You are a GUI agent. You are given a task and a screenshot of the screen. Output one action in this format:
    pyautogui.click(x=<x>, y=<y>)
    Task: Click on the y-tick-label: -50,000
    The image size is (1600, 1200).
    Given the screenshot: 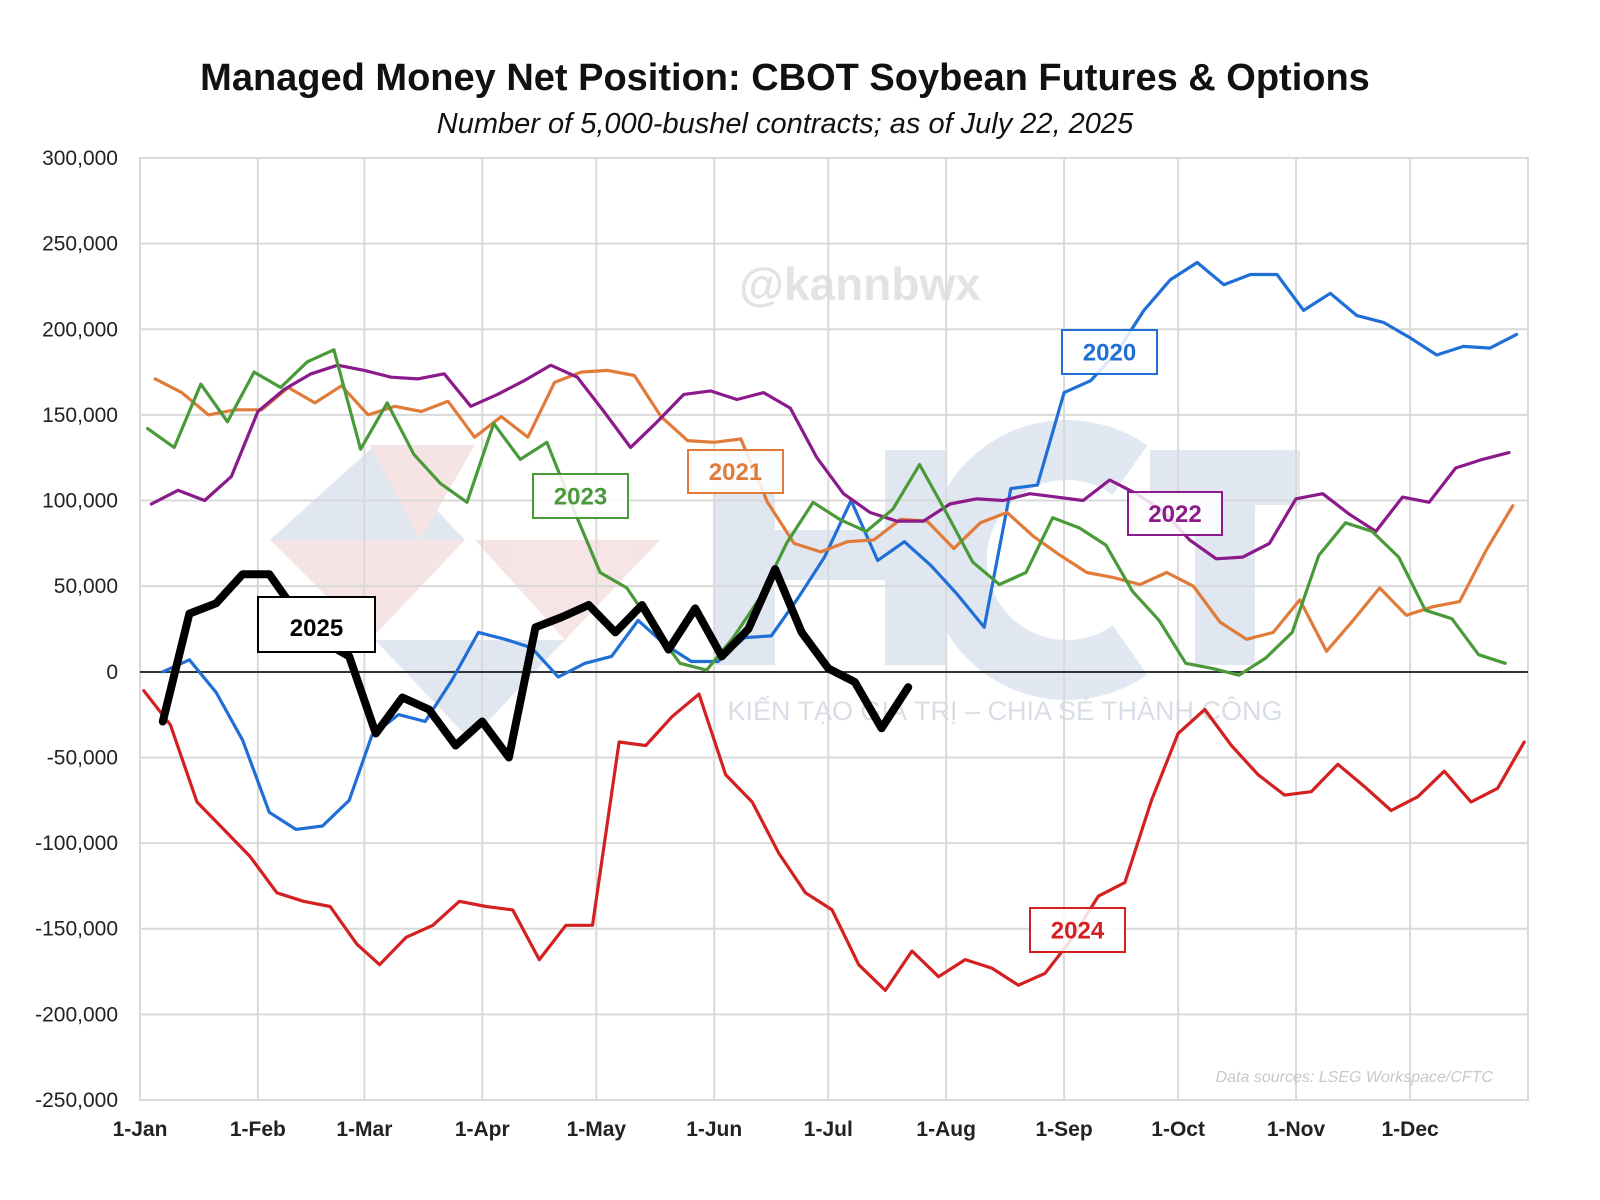 What is the action you would take?
    pyautogui.click(x=82, y=757)
    